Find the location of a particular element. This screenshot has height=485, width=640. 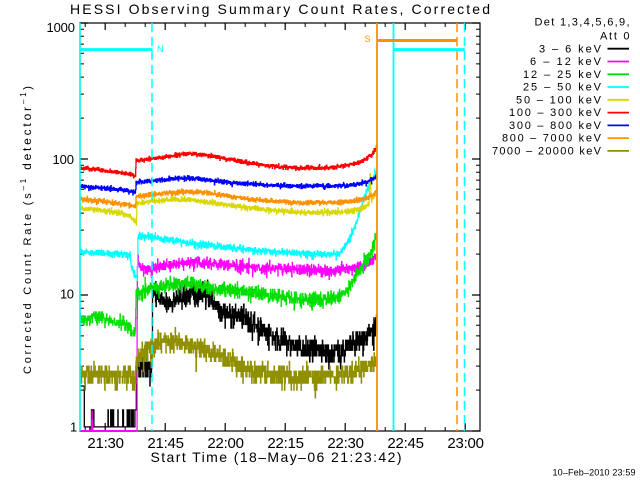

svg-text: Att 0 is located at coordinates (615, 37).